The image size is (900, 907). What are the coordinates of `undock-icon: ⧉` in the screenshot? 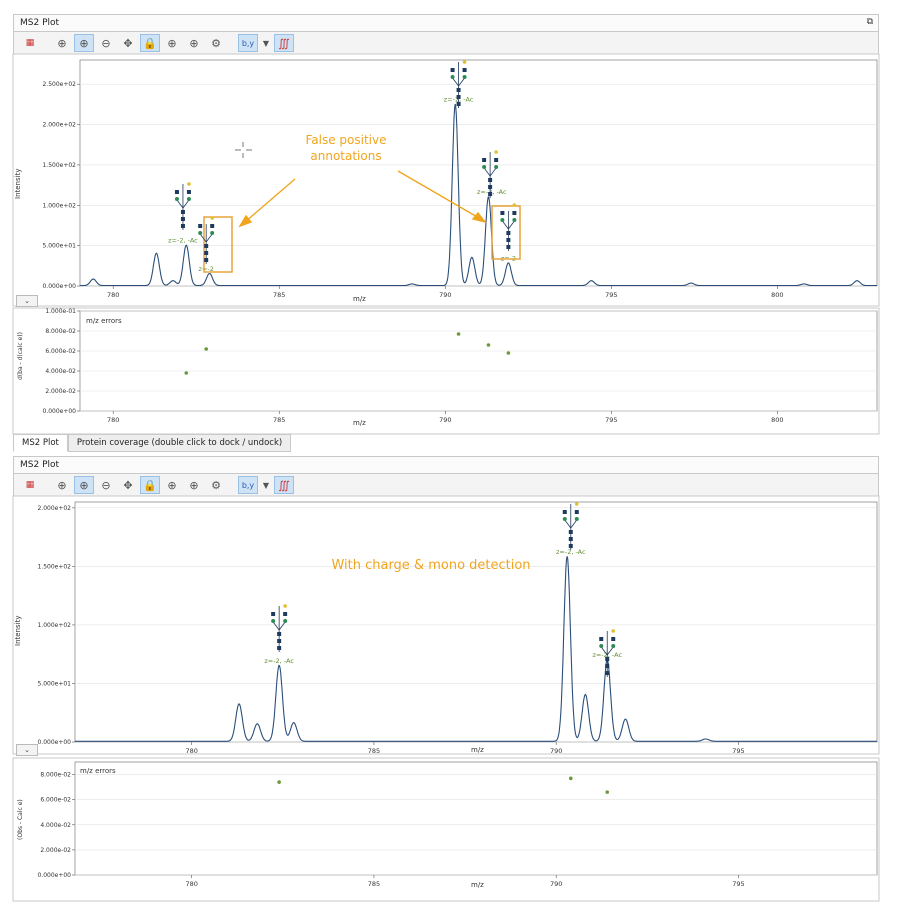 It's located at (869, 22).